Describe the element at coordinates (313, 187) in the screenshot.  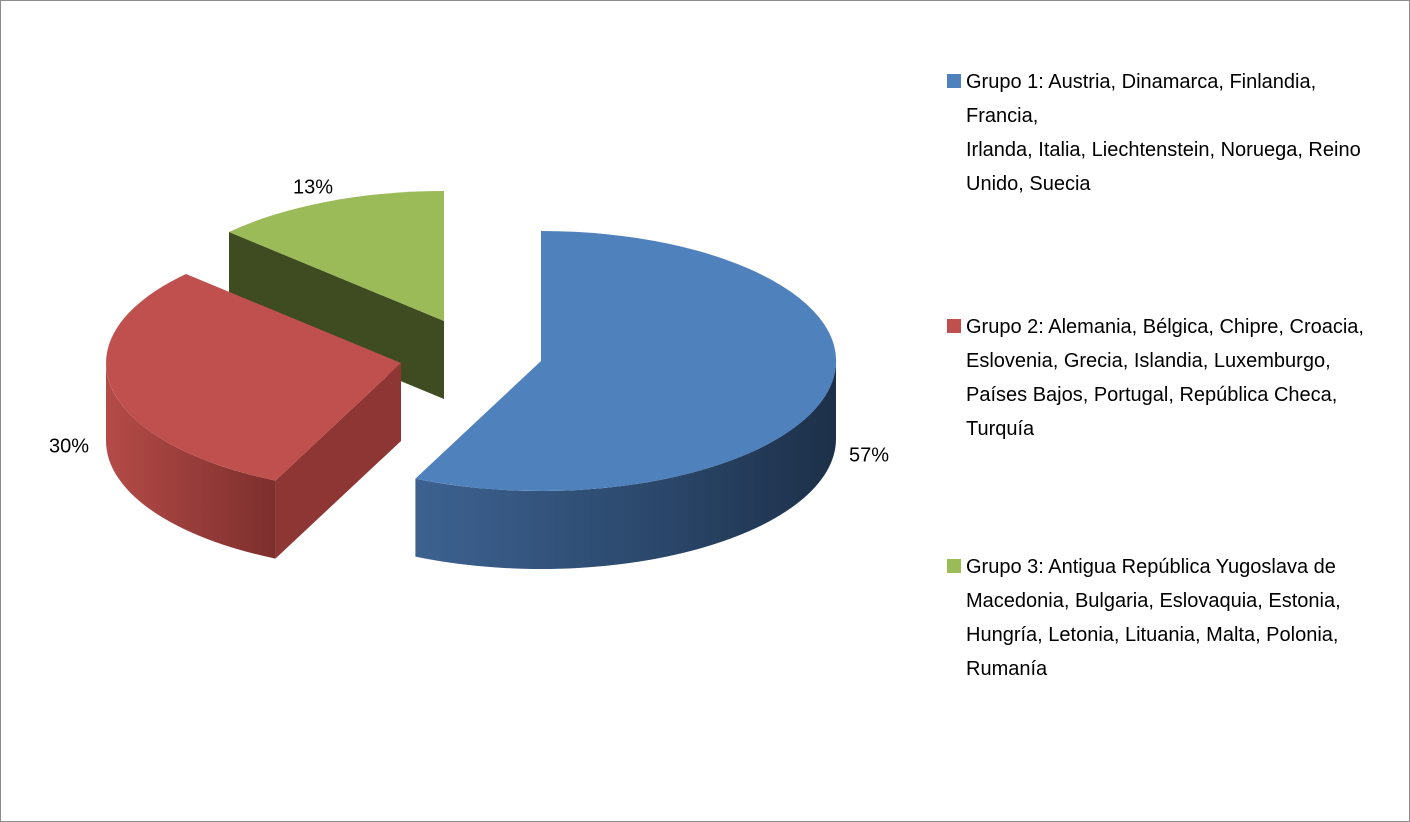
I see `data-label: 13%` at that location.